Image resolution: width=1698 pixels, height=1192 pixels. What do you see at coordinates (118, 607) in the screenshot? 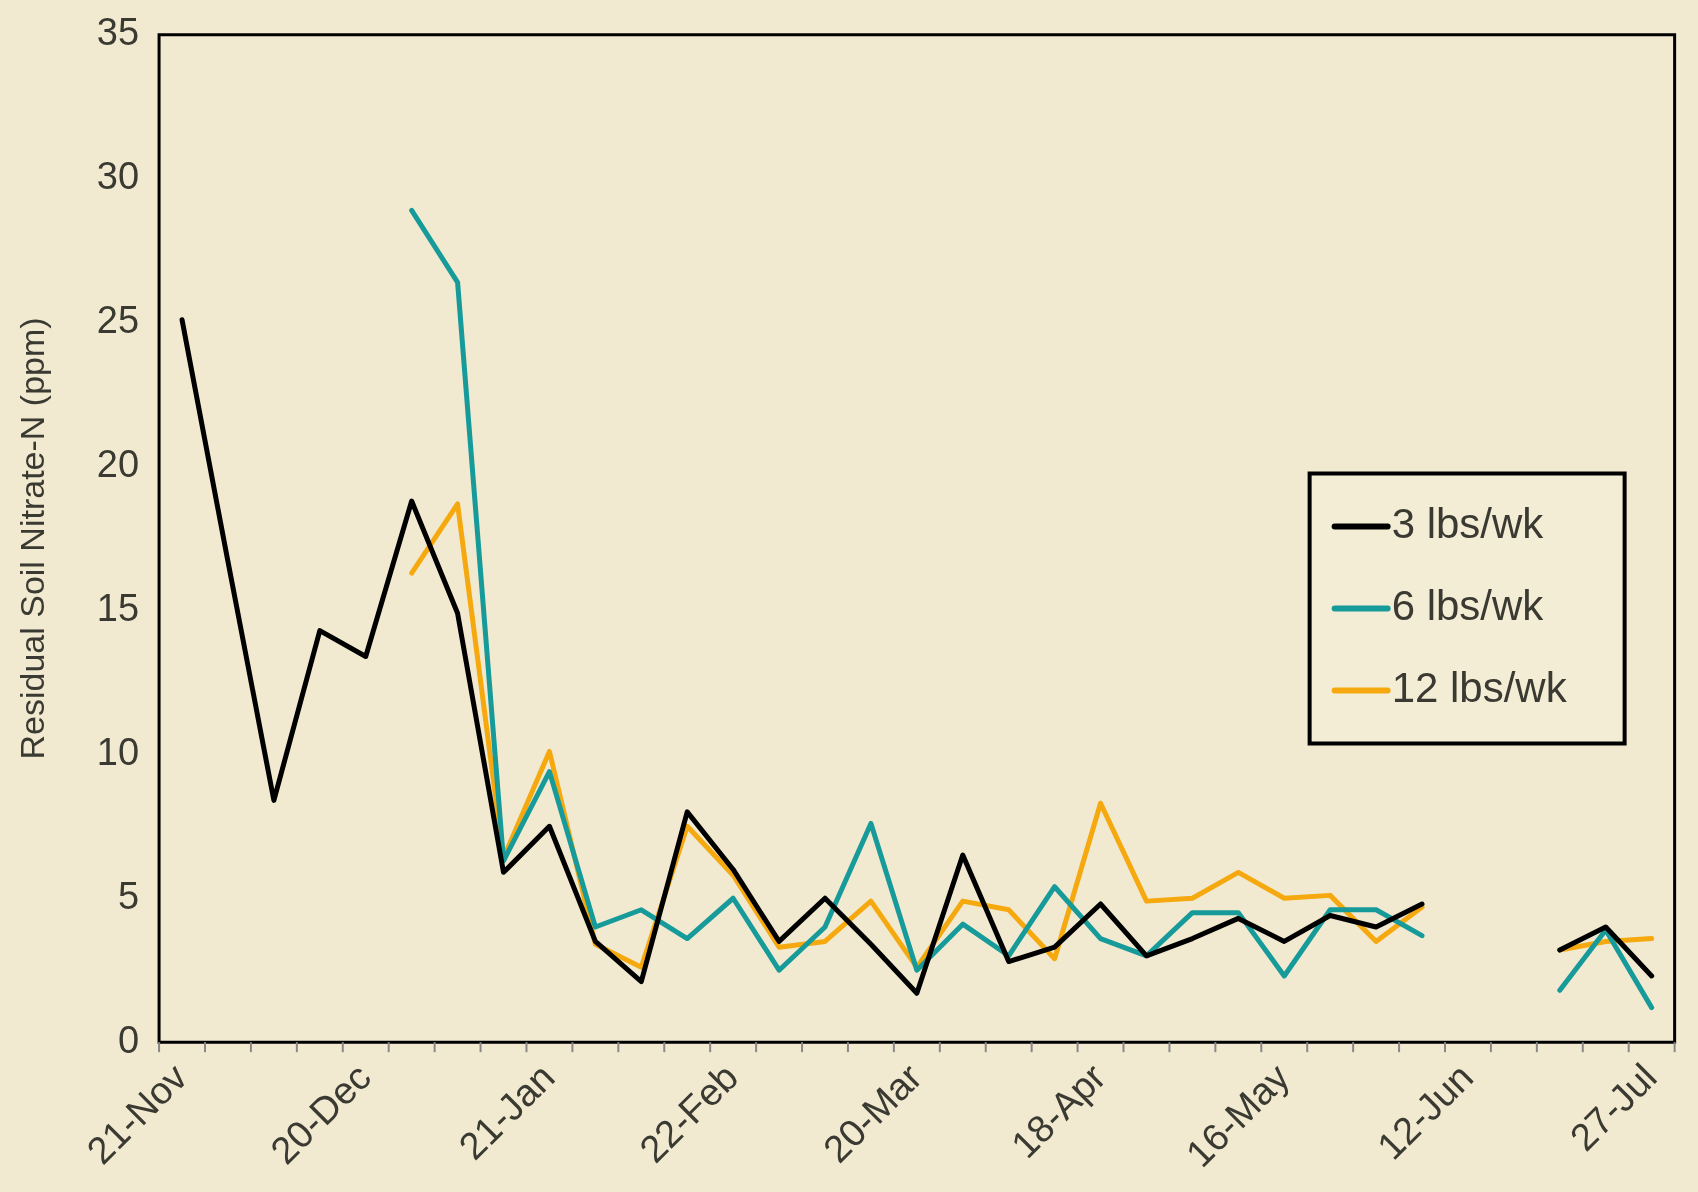
I see `y-tick-label: 15` at bounding box center [118, 607].